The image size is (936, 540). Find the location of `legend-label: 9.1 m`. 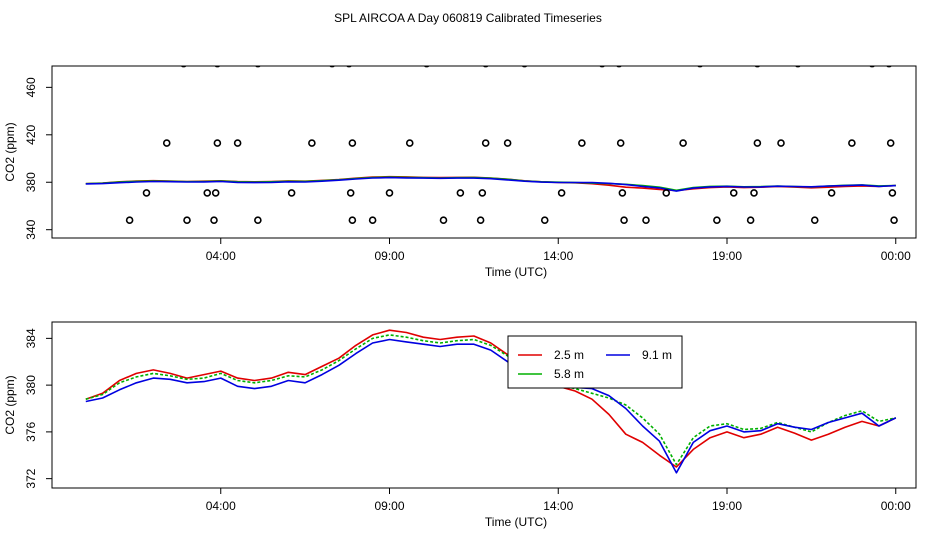

legend-label: 9.1 m is located at coordinates (657, 355).